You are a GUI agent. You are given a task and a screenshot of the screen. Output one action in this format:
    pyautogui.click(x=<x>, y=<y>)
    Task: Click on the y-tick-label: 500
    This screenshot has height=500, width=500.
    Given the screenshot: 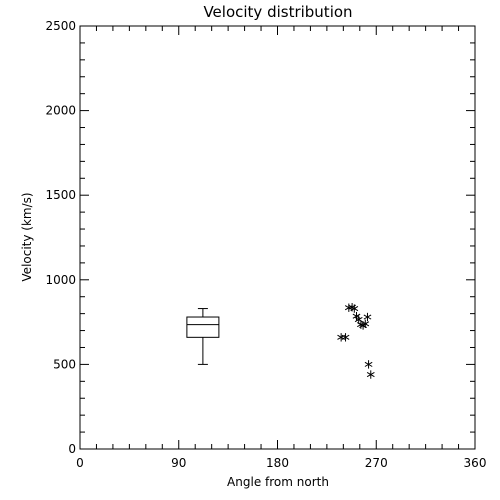 What is the action you would take?
    pyautogui.click(x=64, y=364)
    